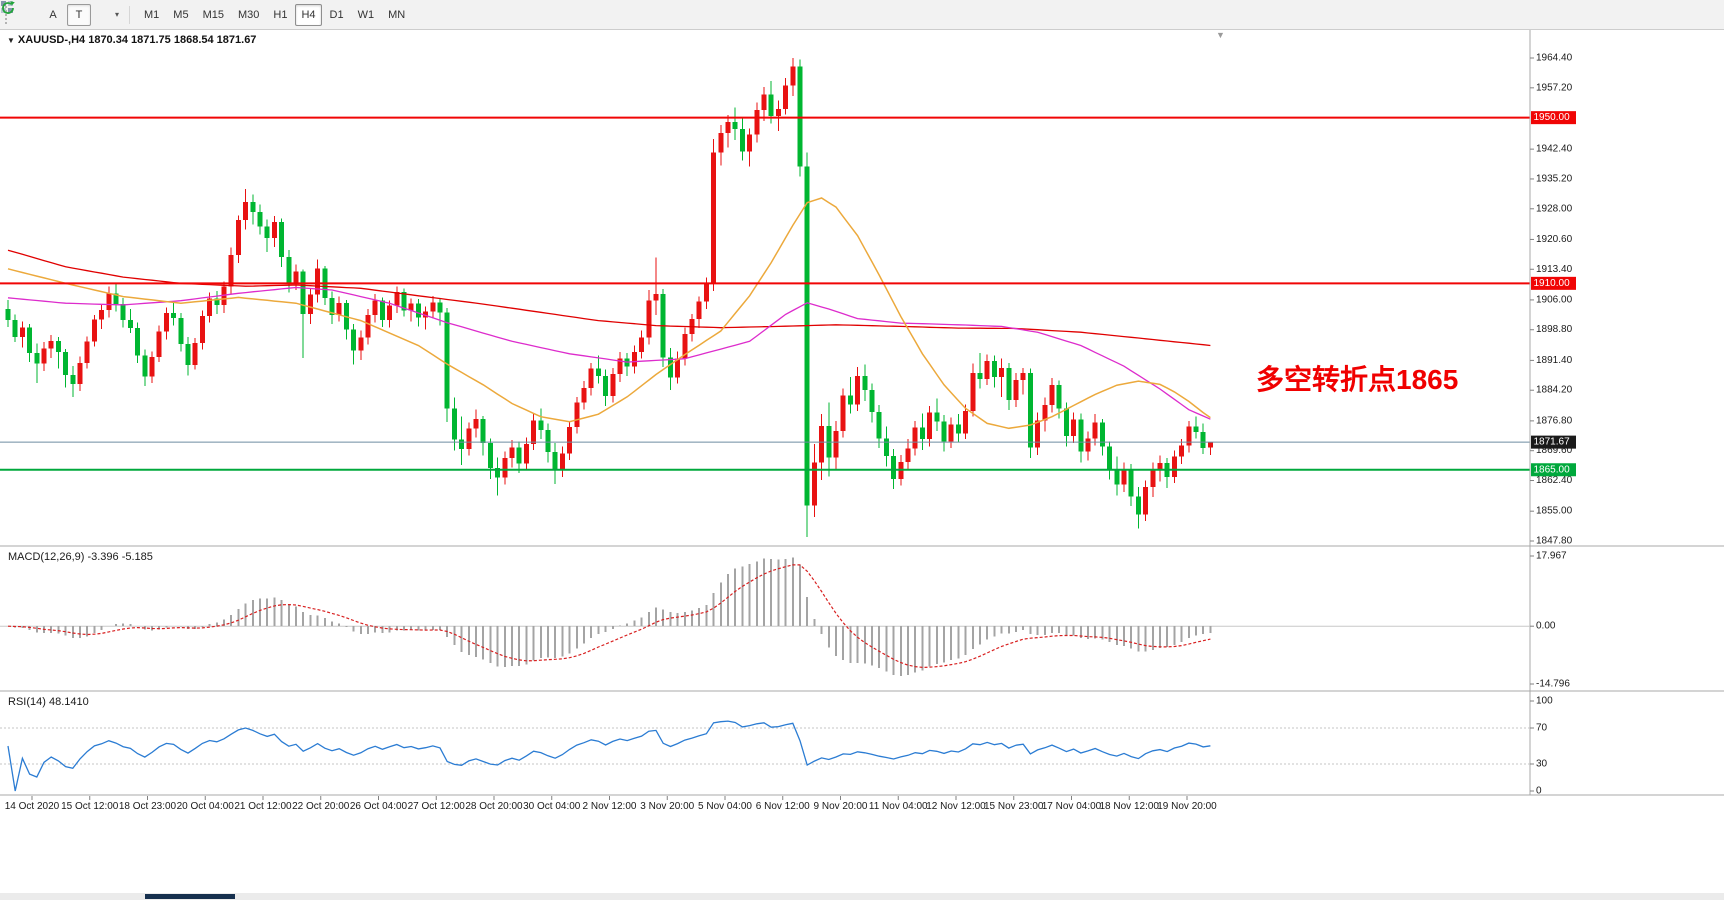 The width and height of the screenshot is (1724, 900). Describe the element at coordinates (1554, 480) in the screenshot. I see `price-axis-label: 1862.40` at that location.